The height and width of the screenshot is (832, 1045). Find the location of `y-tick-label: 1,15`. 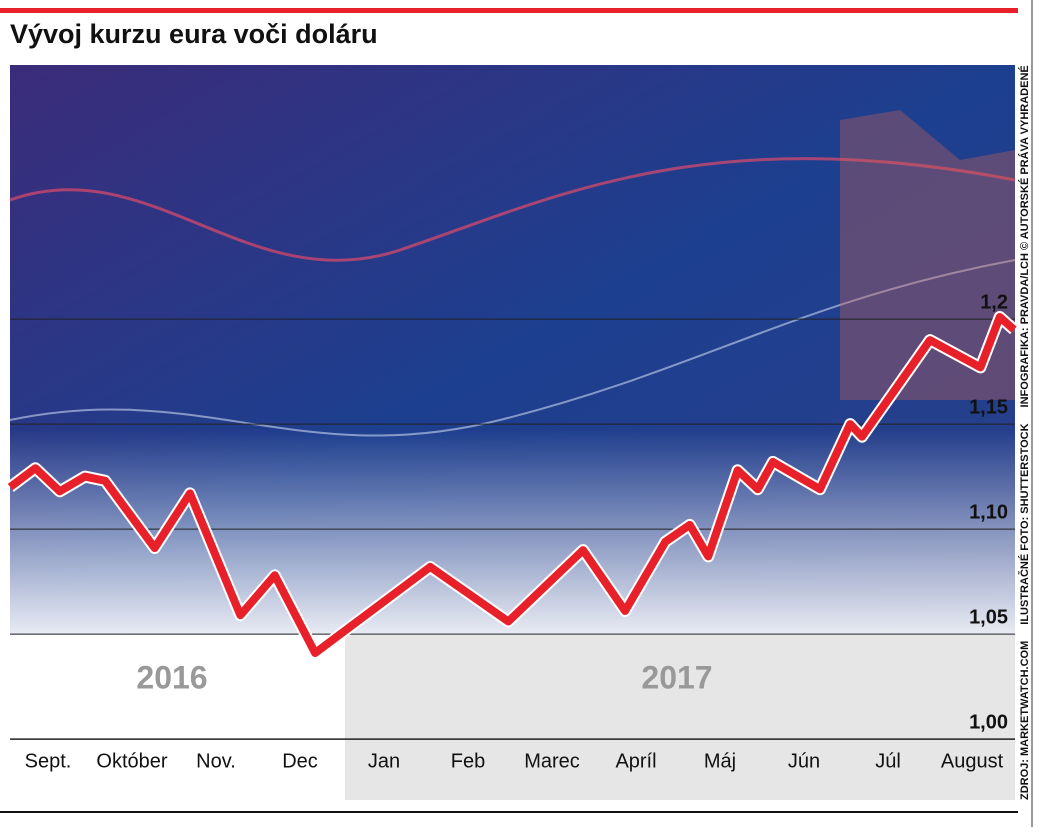

y-tick-label: 1,15 is located at coordinates (988, 407).